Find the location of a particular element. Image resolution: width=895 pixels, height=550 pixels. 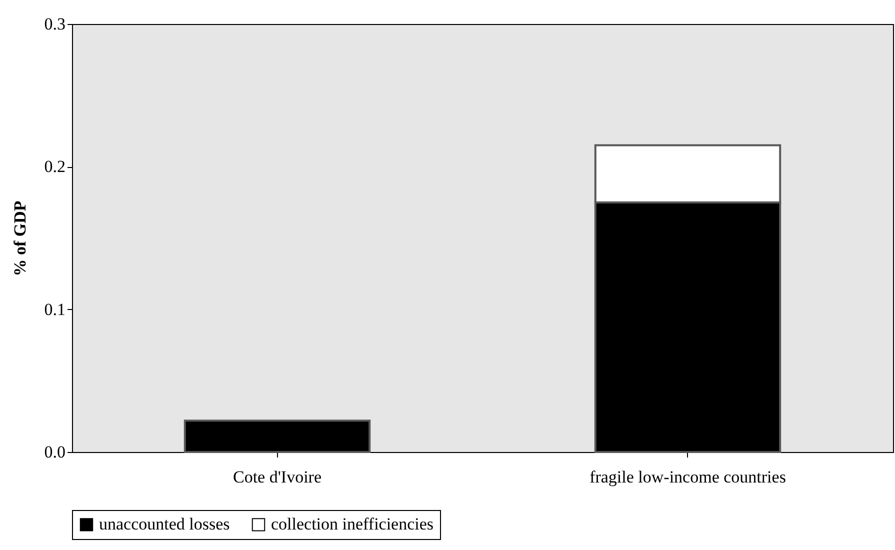

legend-label: collection inefficiencies is located at coordinates (352, 524).